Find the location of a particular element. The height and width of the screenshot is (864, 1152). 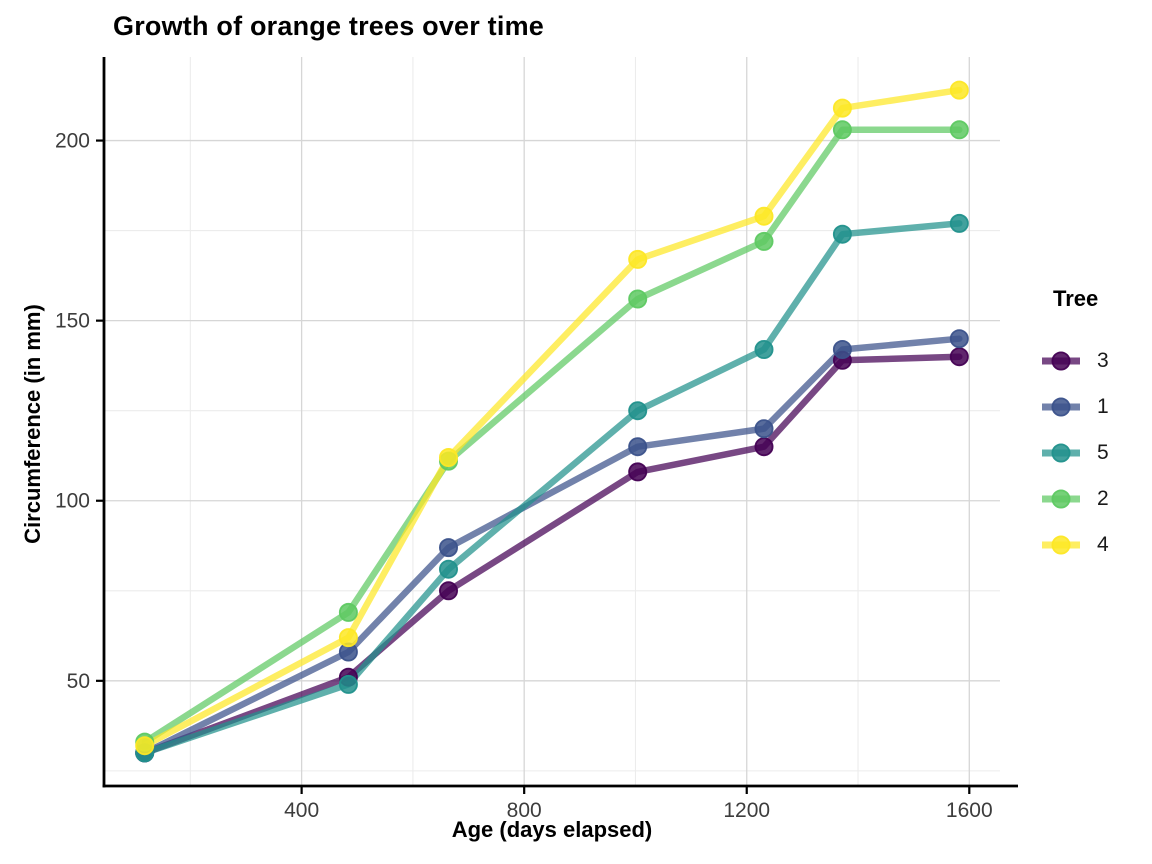

chart-title: Growth of orange trees over time is located at coordinates (328, 26).